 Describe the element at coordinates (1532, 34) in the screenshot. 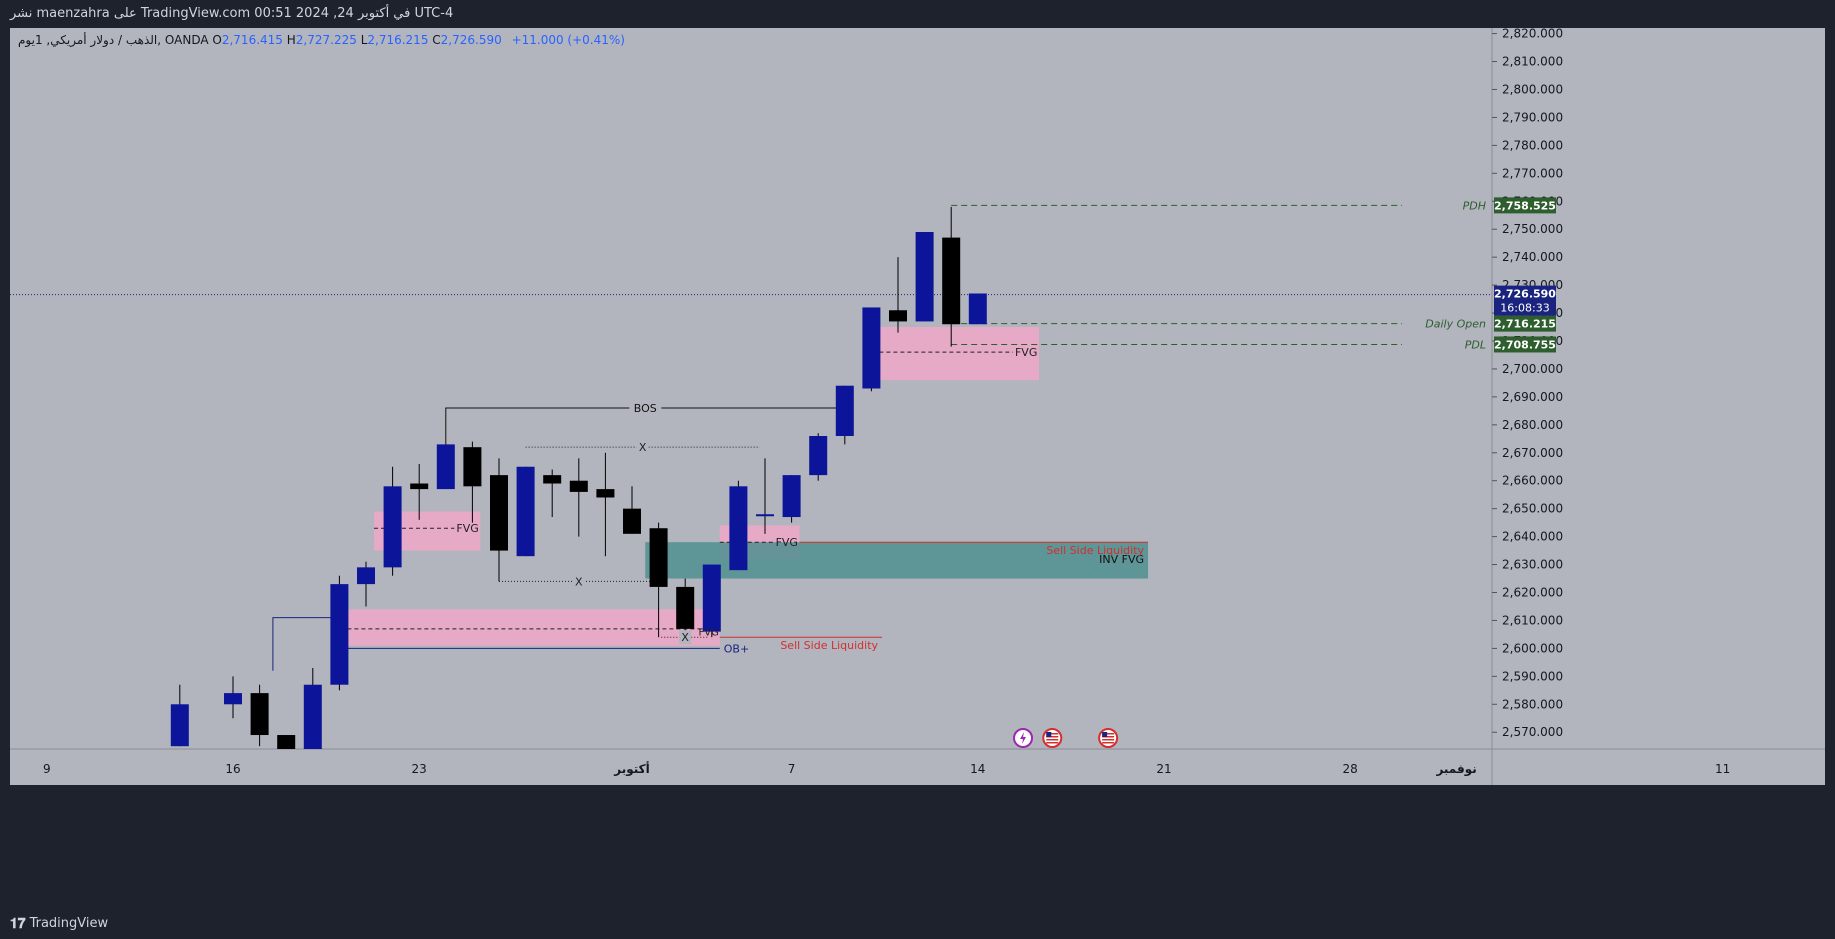

I see `y-tick-label: 2,820.000` at that location.